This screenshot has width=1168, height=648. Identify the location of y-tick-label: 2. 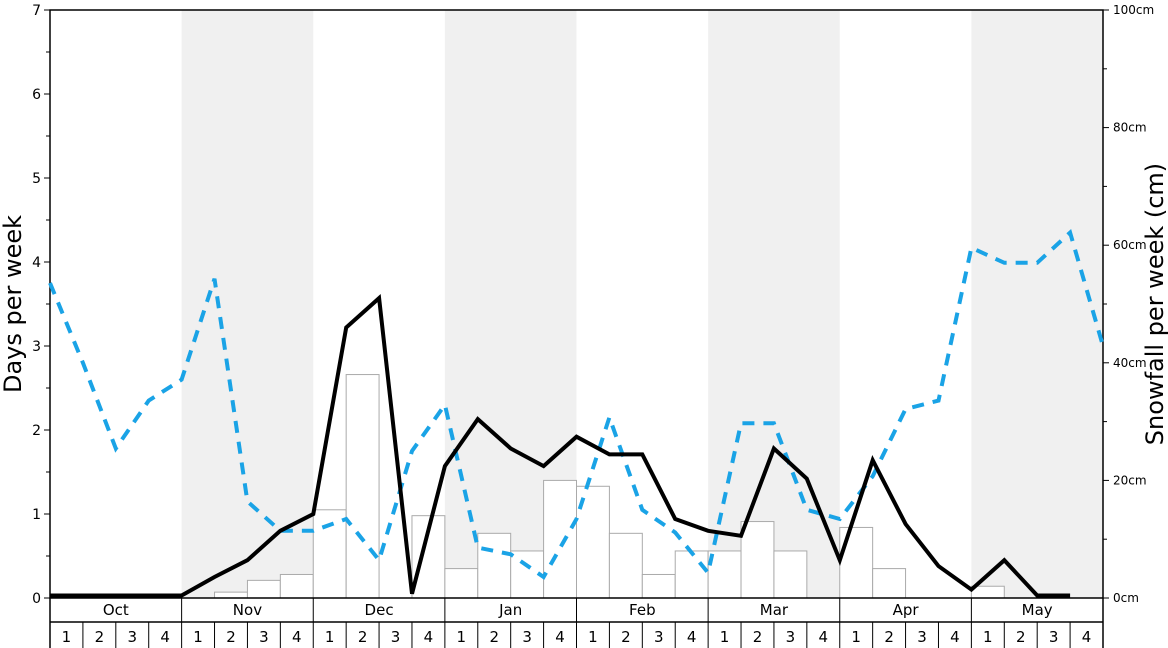
(36, 431).